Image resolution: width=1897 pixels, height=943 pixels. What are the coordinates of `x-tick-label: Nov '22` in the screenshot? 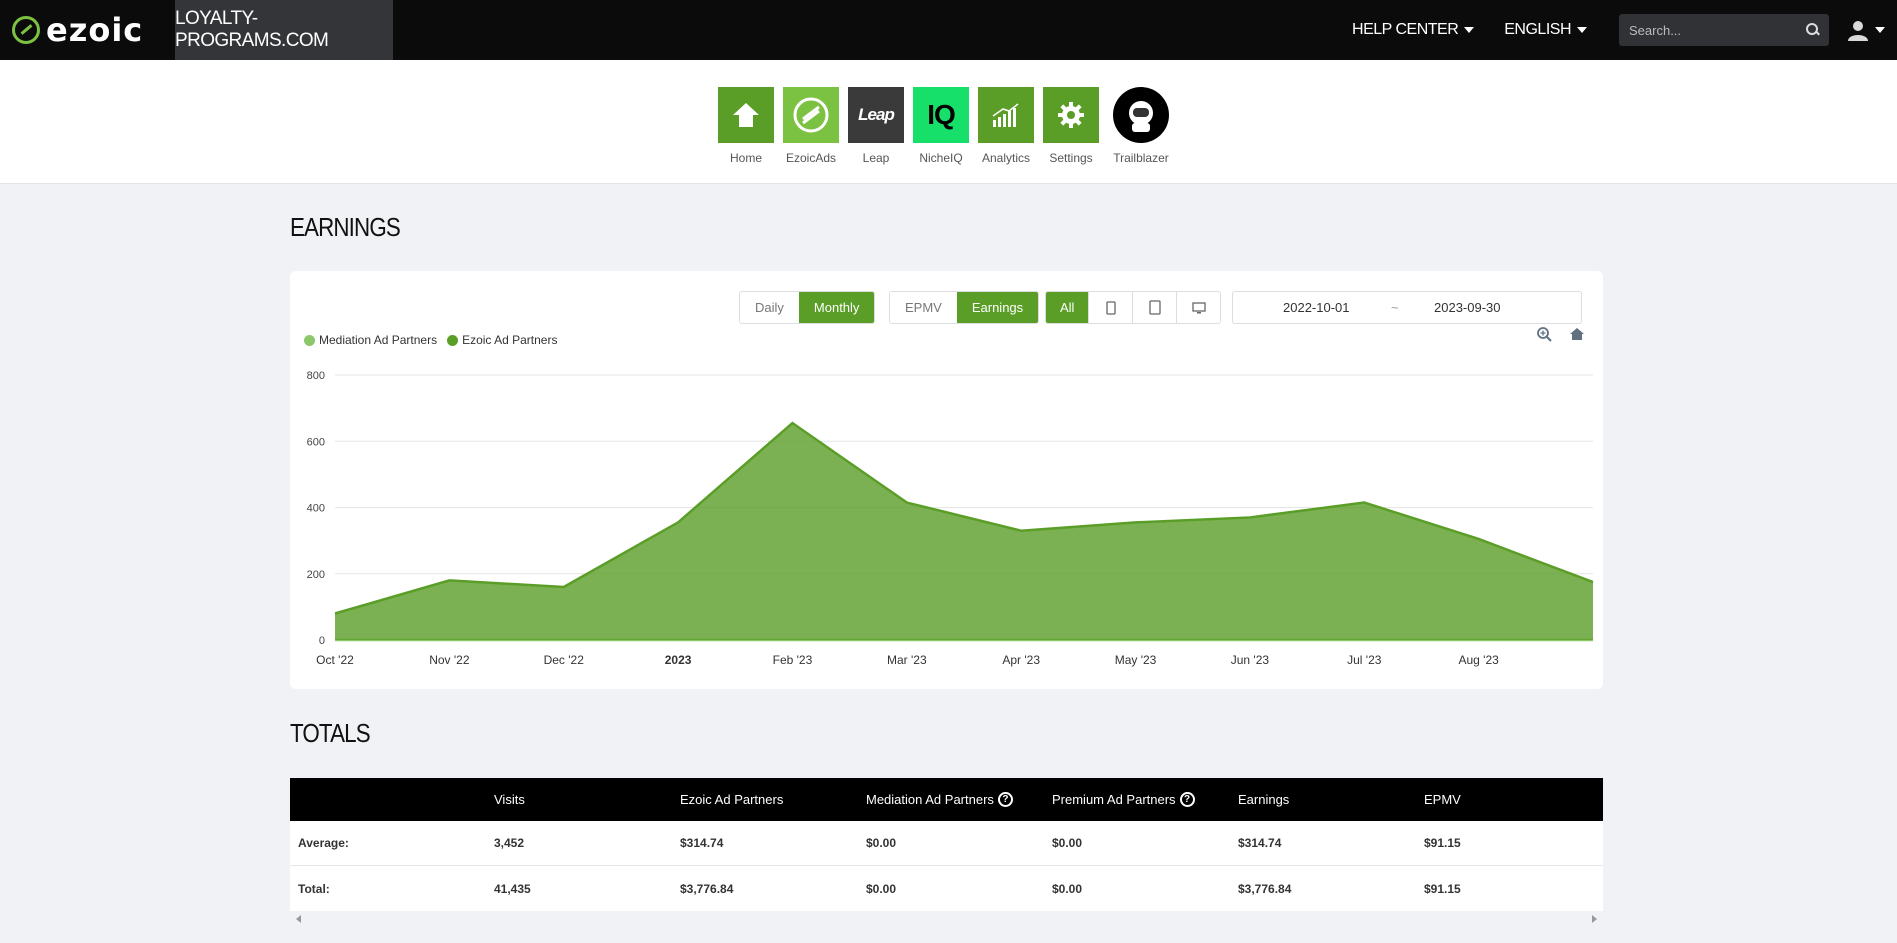 It's located at (449, 660).